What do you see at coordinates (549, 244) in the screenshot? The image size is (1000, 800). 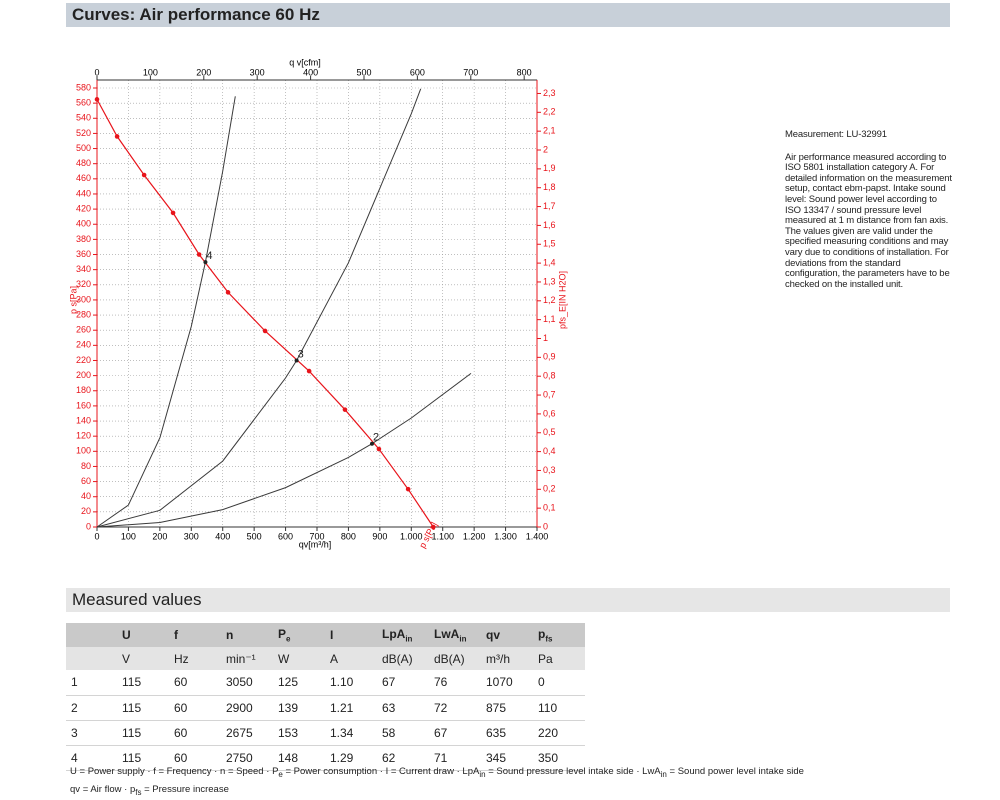 I see `y2-tick-label: 1,5` at bounding box center [549, 244].